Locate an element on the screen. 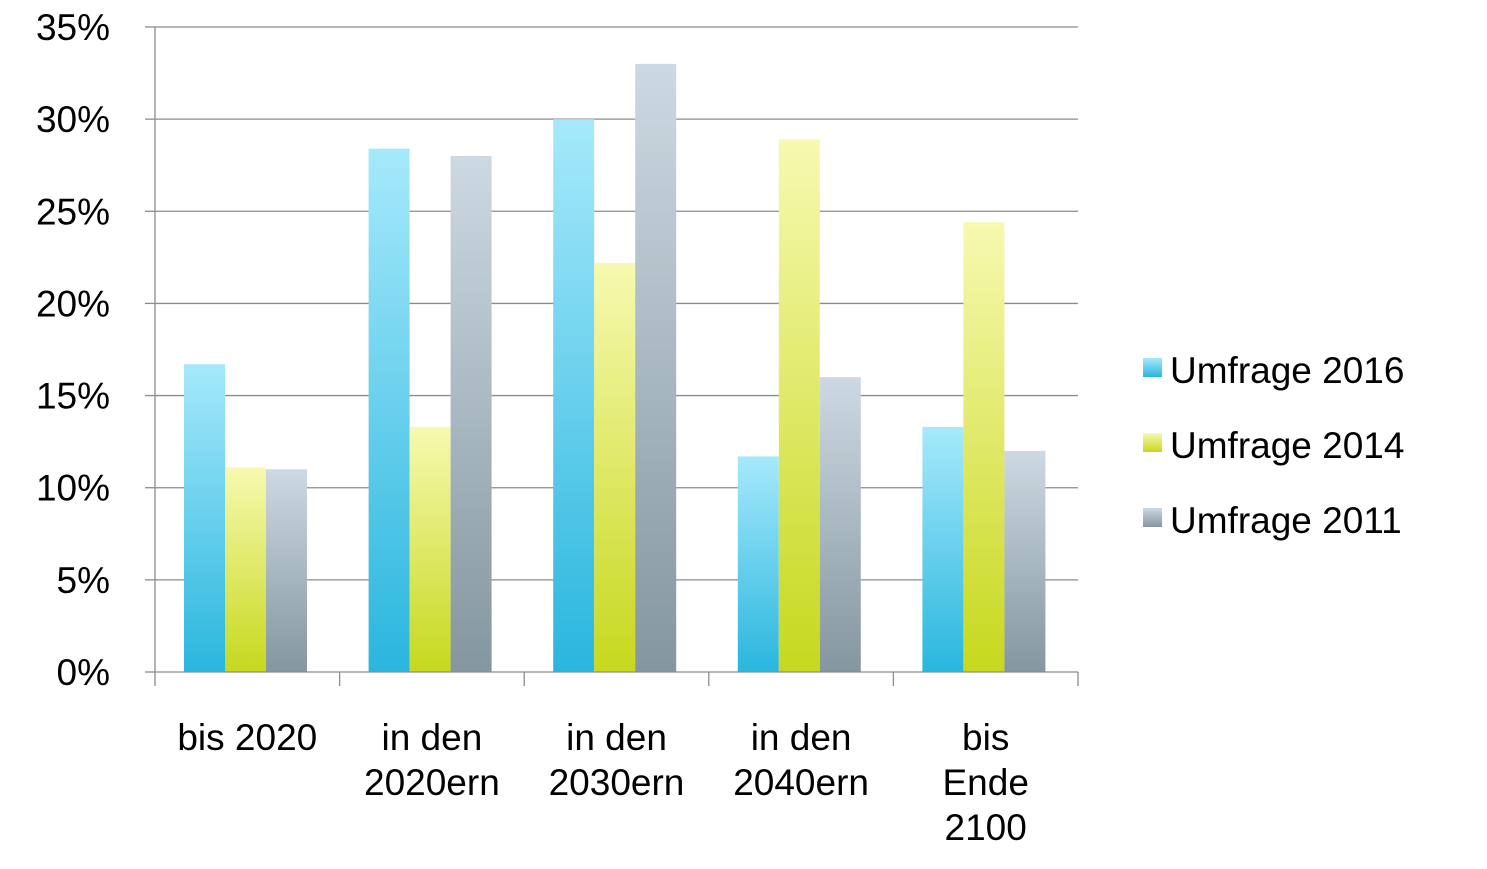 Image resolution: width=1487 pixels, height=869 pixels. x-tick-label: bis Ende 2100 is located at coordinates (985, 782).